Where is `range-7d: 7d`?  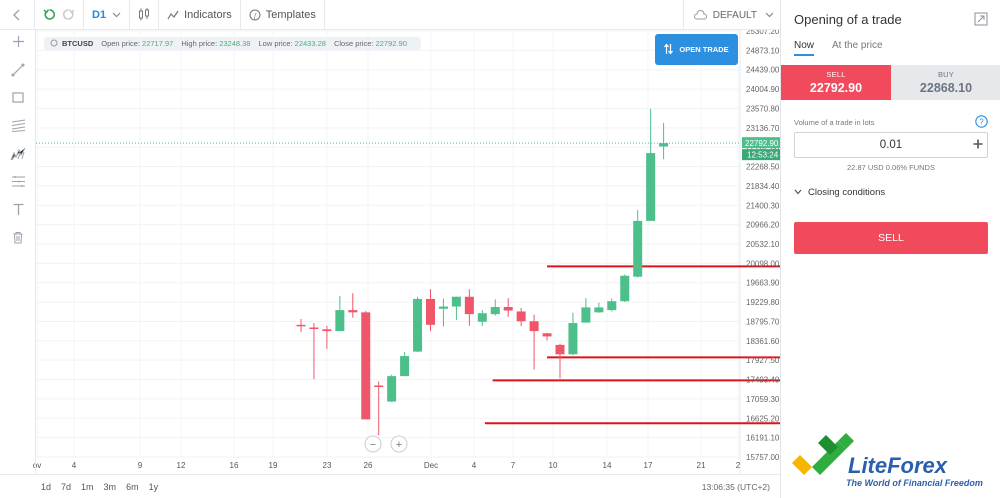
range-7d: 7d is located at coordinates (66, 486).